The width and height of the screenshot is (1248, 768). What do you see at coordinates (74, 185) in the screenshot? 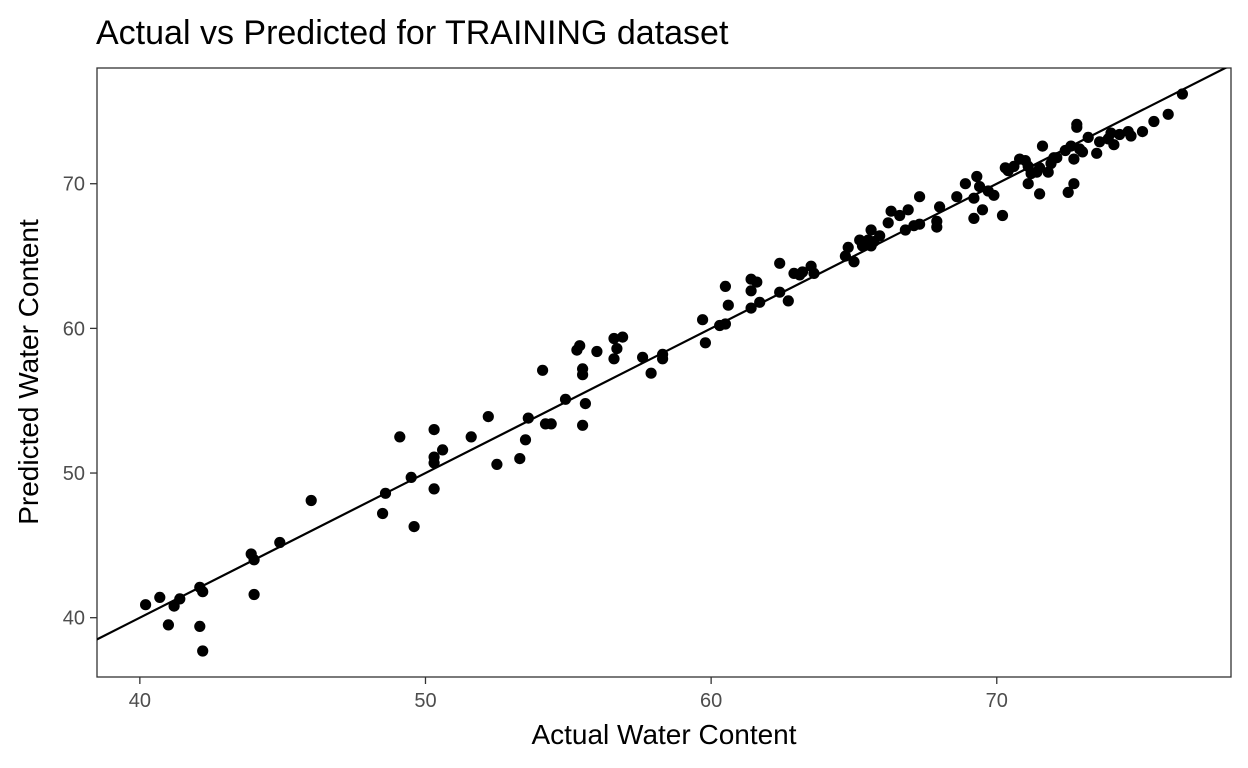
I see `y-tick-label: 70` at bounding box center [74, 185].